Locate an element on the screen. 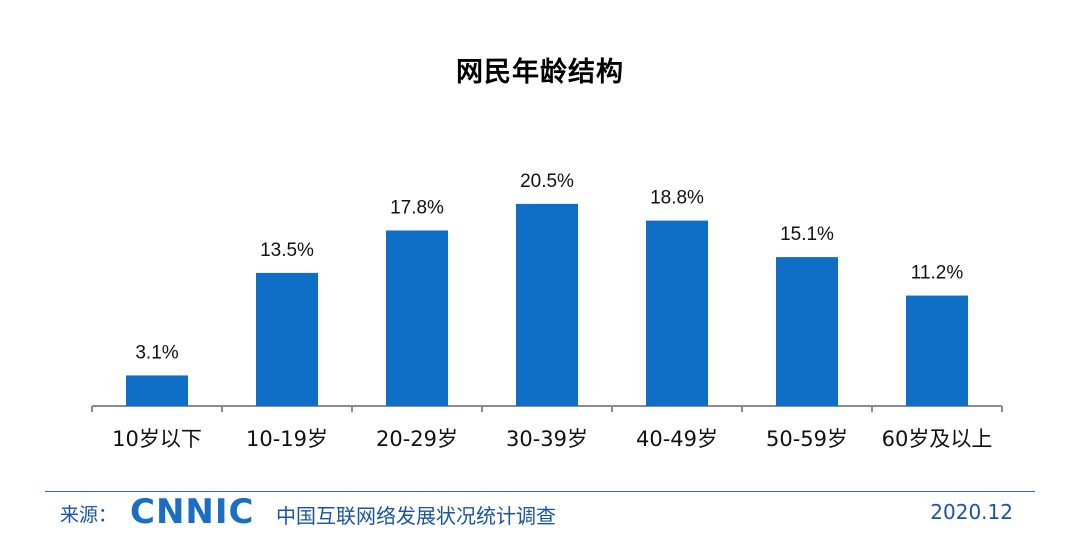 The image size is (1080, 540). source-label: 来源： is located at coordinates (89, 515).